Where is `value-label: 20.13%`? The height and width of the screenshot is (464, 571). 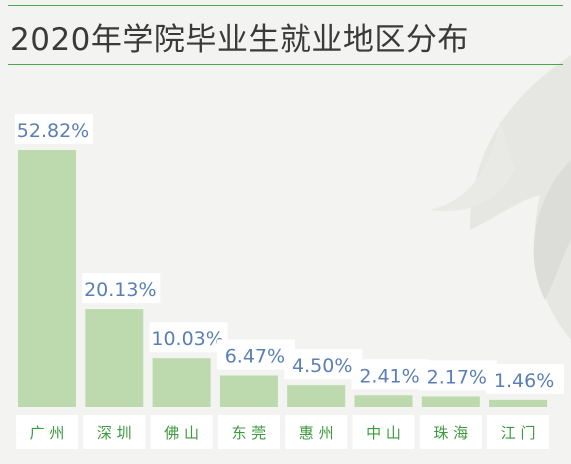 value-label: 20.13% is located at coordinates (120, 290).